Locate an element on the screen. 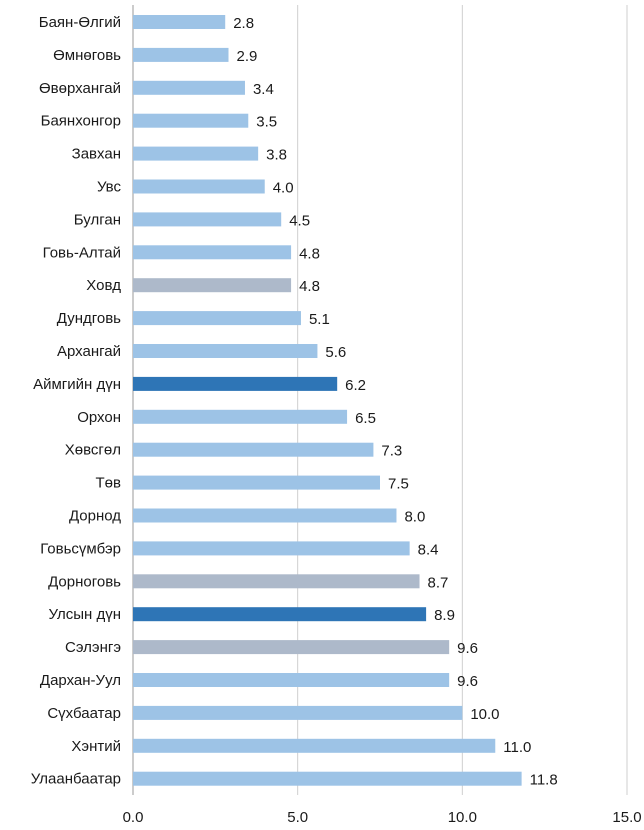 The height and width of the screenshot is (830, 644). category-label: Улсын дүн is located at coordinates (84, 614).